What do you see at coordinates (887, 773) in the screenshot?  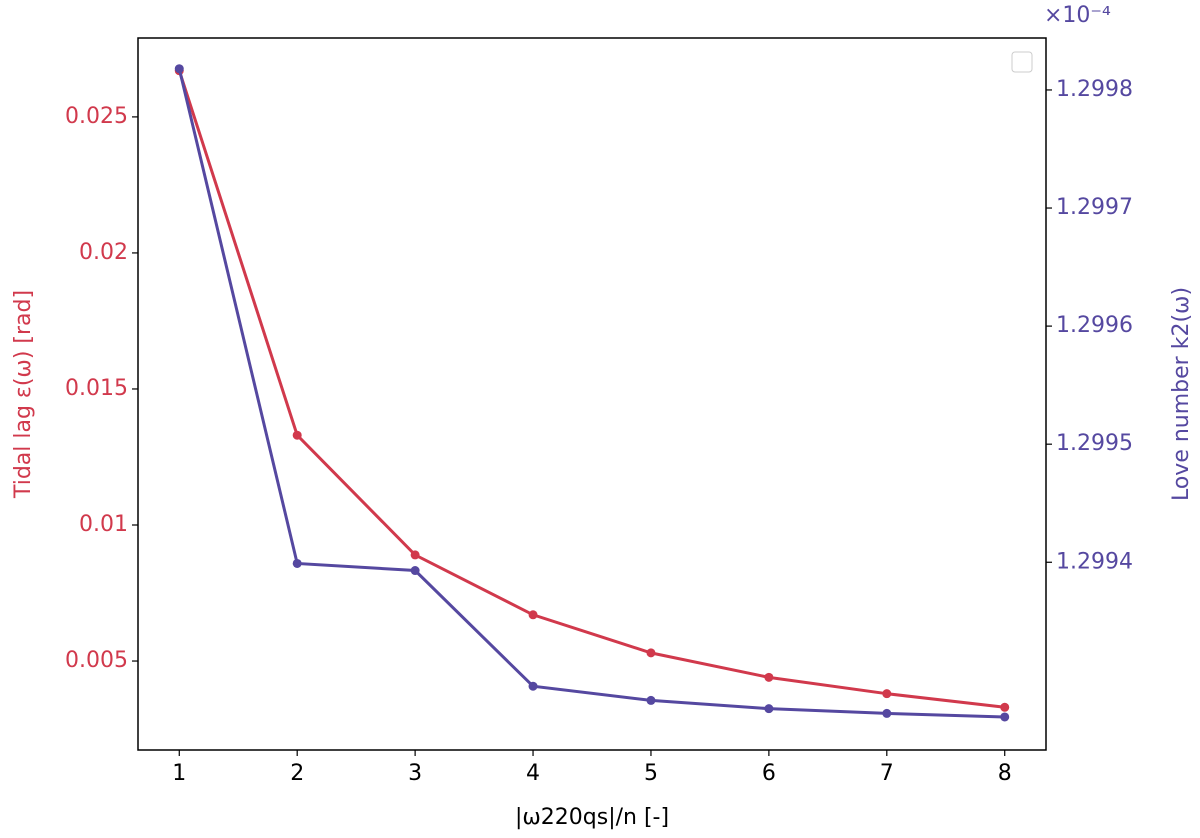 I see `x-tick-label: 7` at bounding box center [887, 773].